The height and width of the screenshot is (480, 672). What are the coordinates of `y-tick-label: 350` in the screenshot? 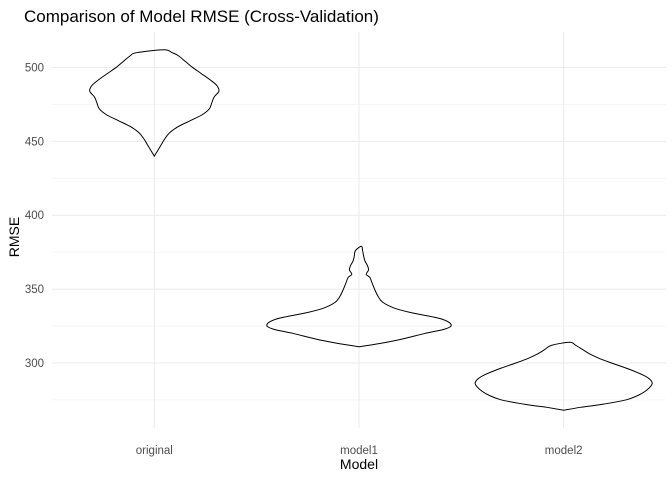 It's located at (34, 290).